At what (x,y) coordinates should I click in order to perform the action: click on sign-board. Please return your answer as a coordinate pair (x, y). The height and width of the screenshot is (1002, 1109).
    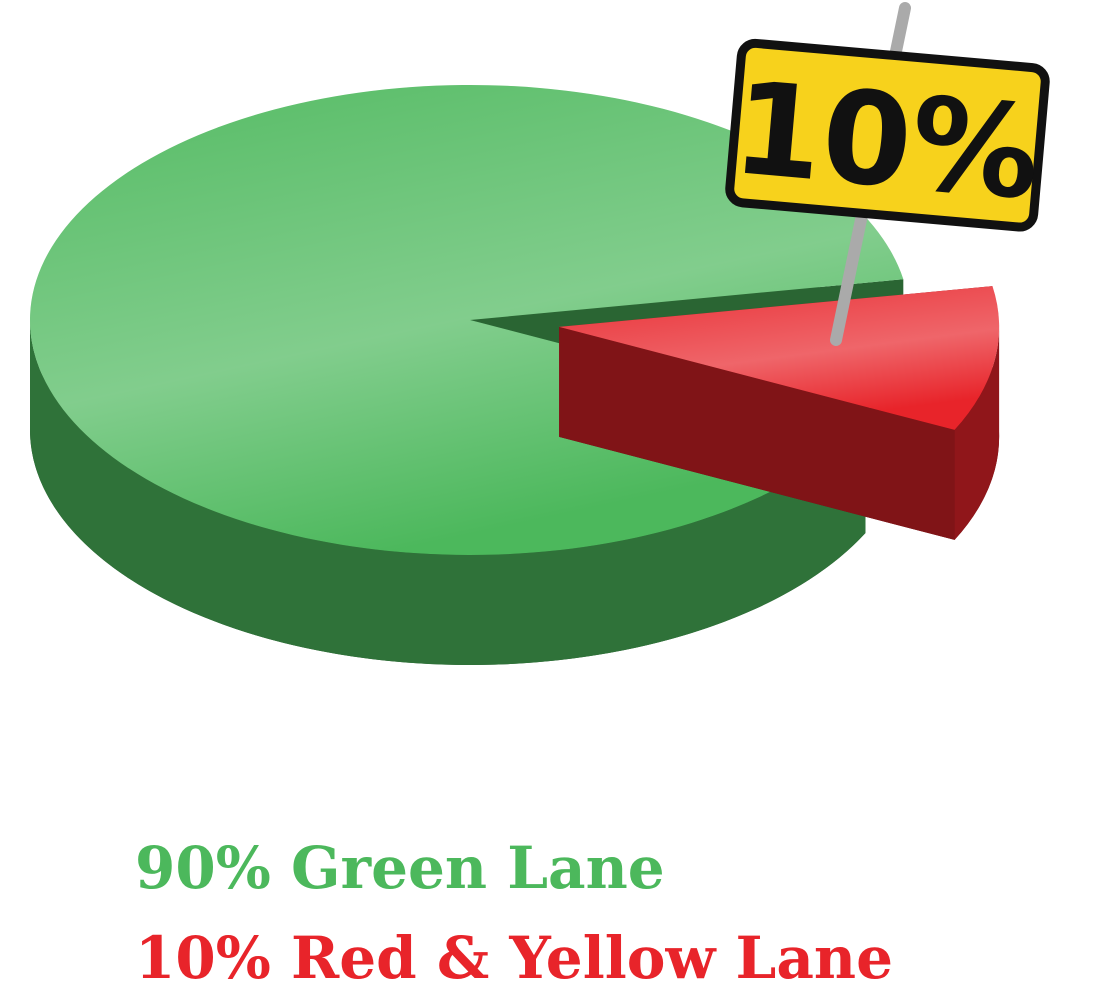
    Looking at the image, I should click on (887, 135).